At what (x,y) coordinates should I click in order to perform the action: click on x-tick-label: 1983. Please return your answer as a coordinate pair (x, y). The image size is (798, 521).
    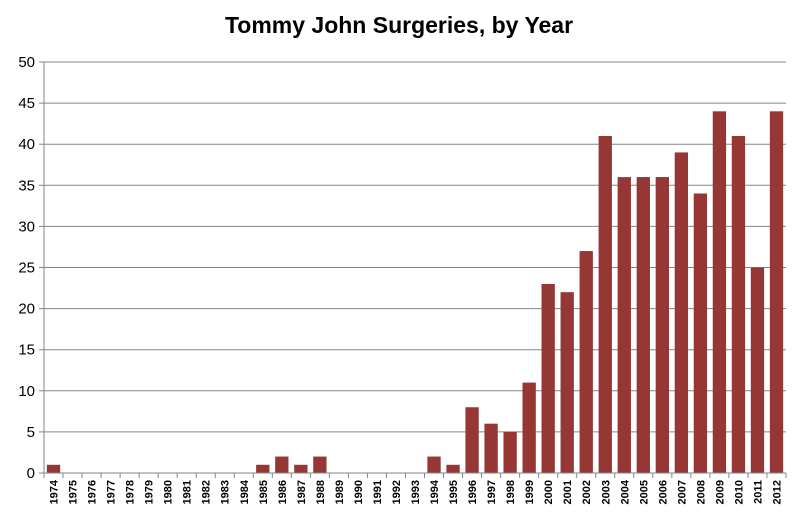
    Looking at the image, I should click on (226, 492).